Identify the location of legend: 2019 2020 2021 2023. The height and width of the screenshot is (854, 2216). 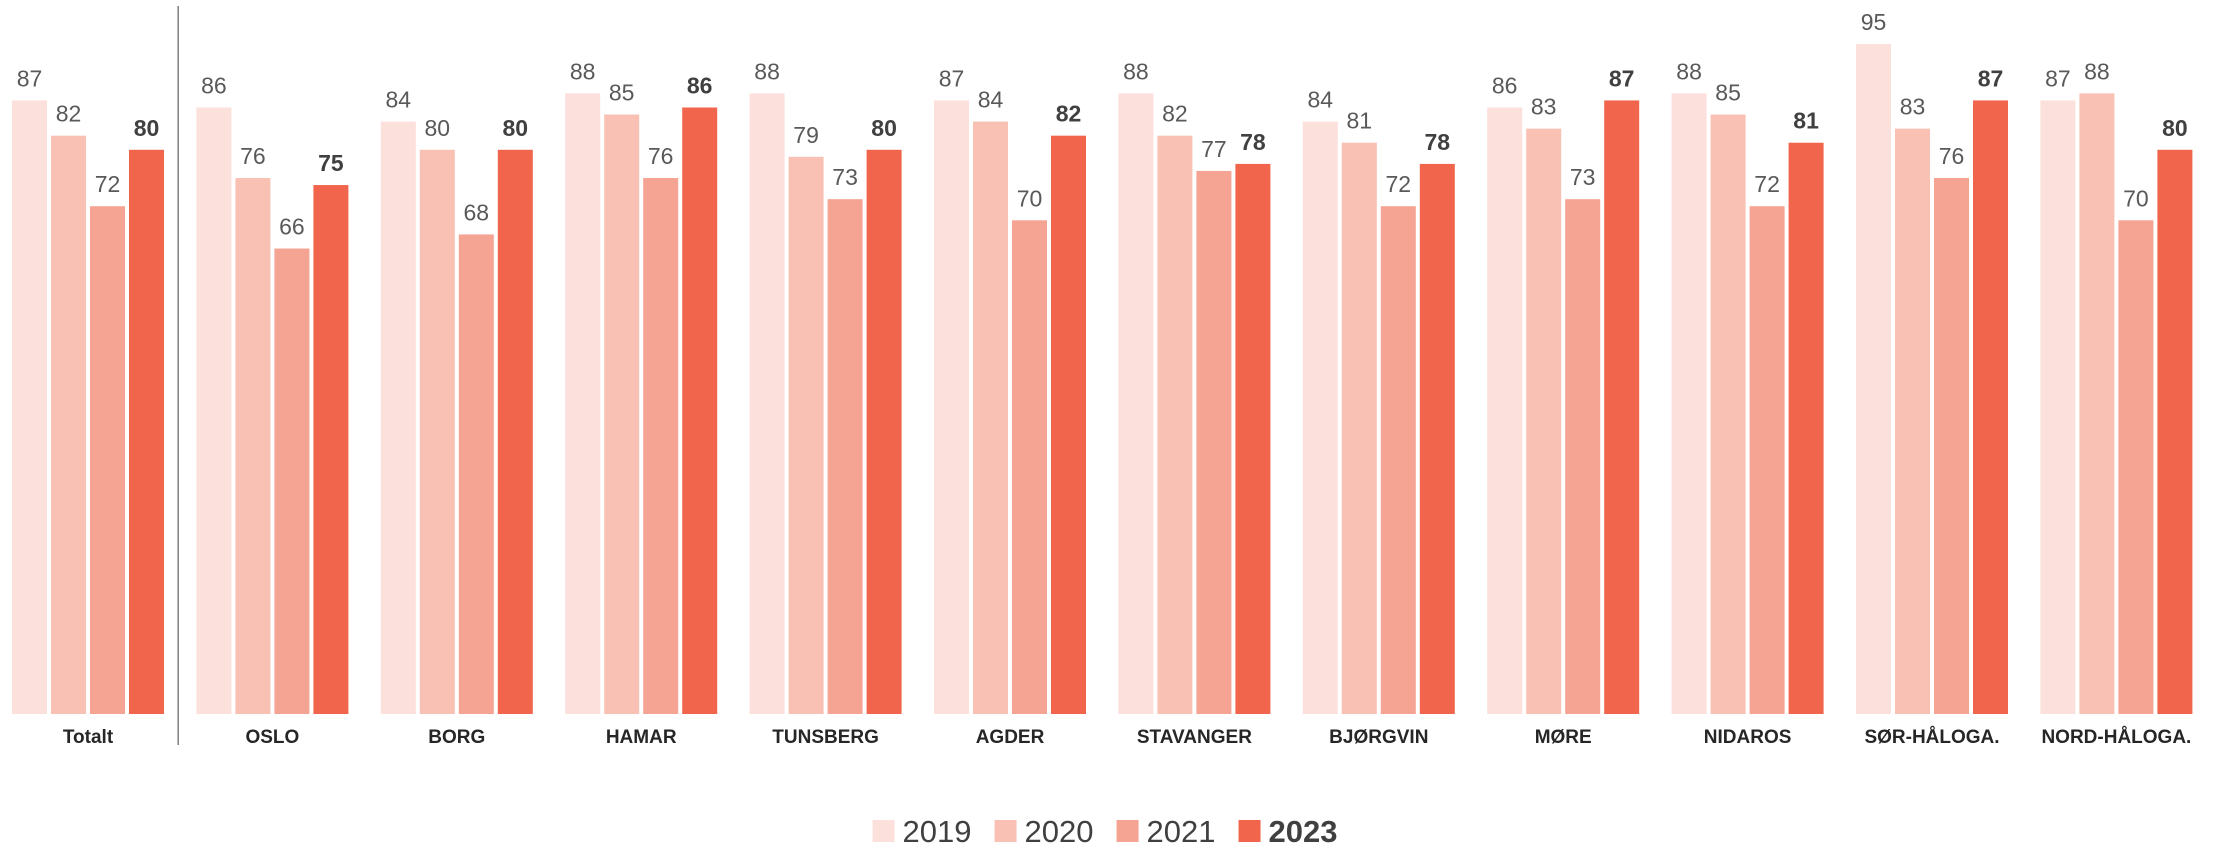
(1105, 831).